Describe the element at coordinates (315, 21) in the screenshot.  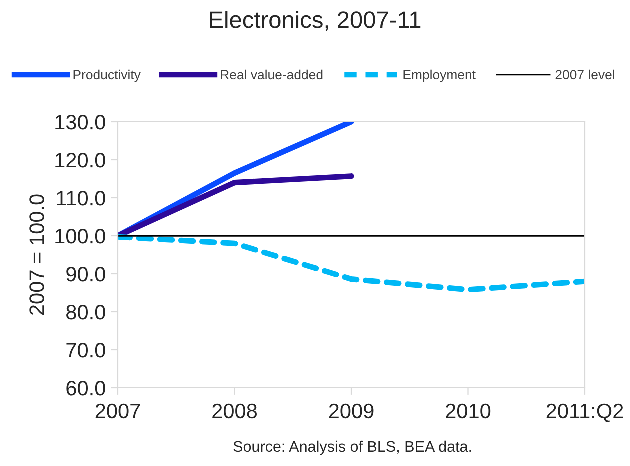
I see `chart-title: Electronics, 2007-11` at that location.